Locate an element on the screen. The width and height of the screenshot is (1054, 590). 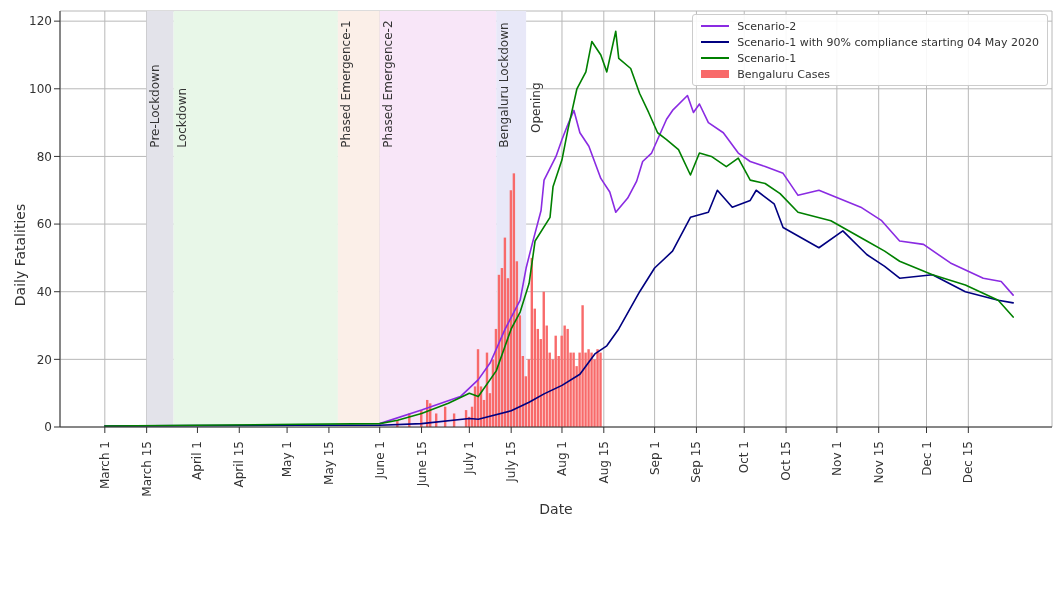
legend-label: Scenario-1 is located at coordinates (767, 58).